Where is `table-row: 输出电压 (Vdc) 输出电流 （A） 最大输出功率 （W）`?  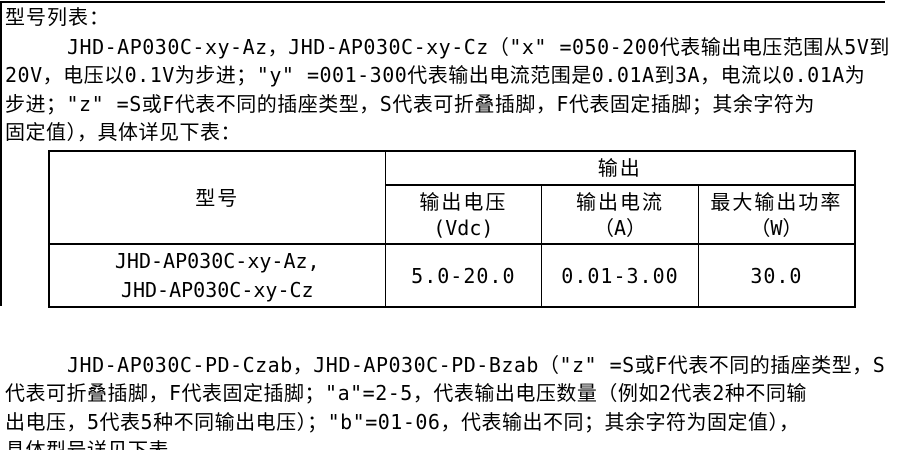
table-row: 输出电压 (Vdc) 输出电流 （A） 最大输出功率 （W） is located at coordinates (452, 214).